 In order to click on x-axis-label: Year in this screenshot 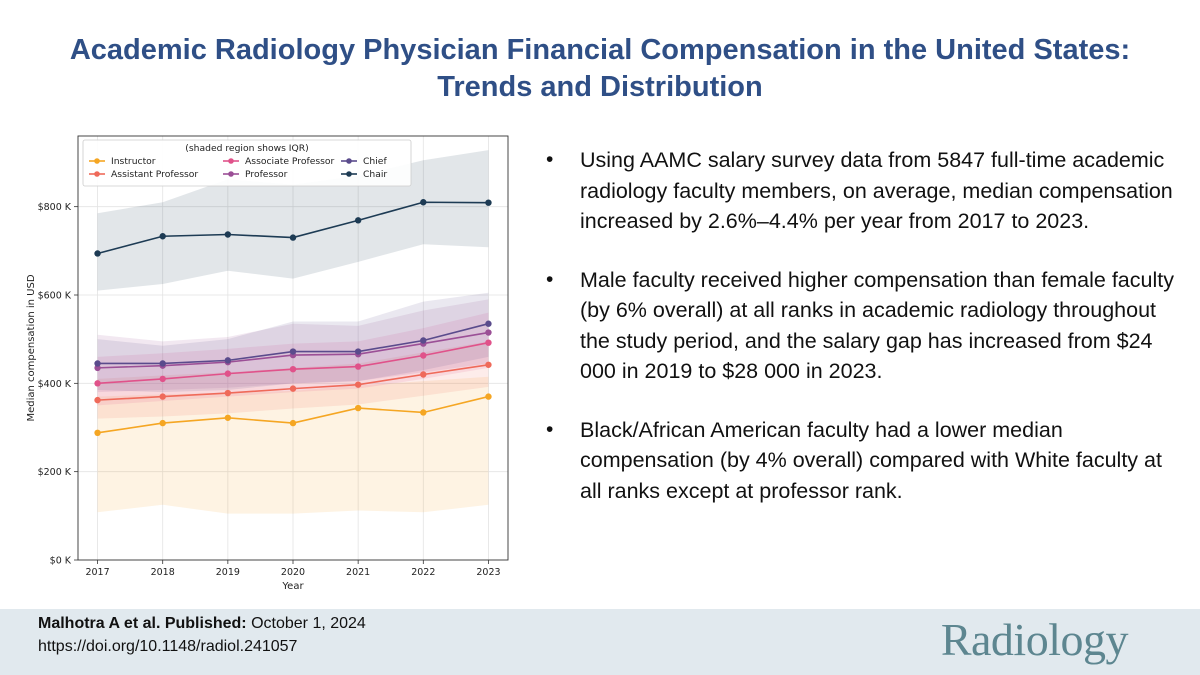, I will do `click(292, 586)`.